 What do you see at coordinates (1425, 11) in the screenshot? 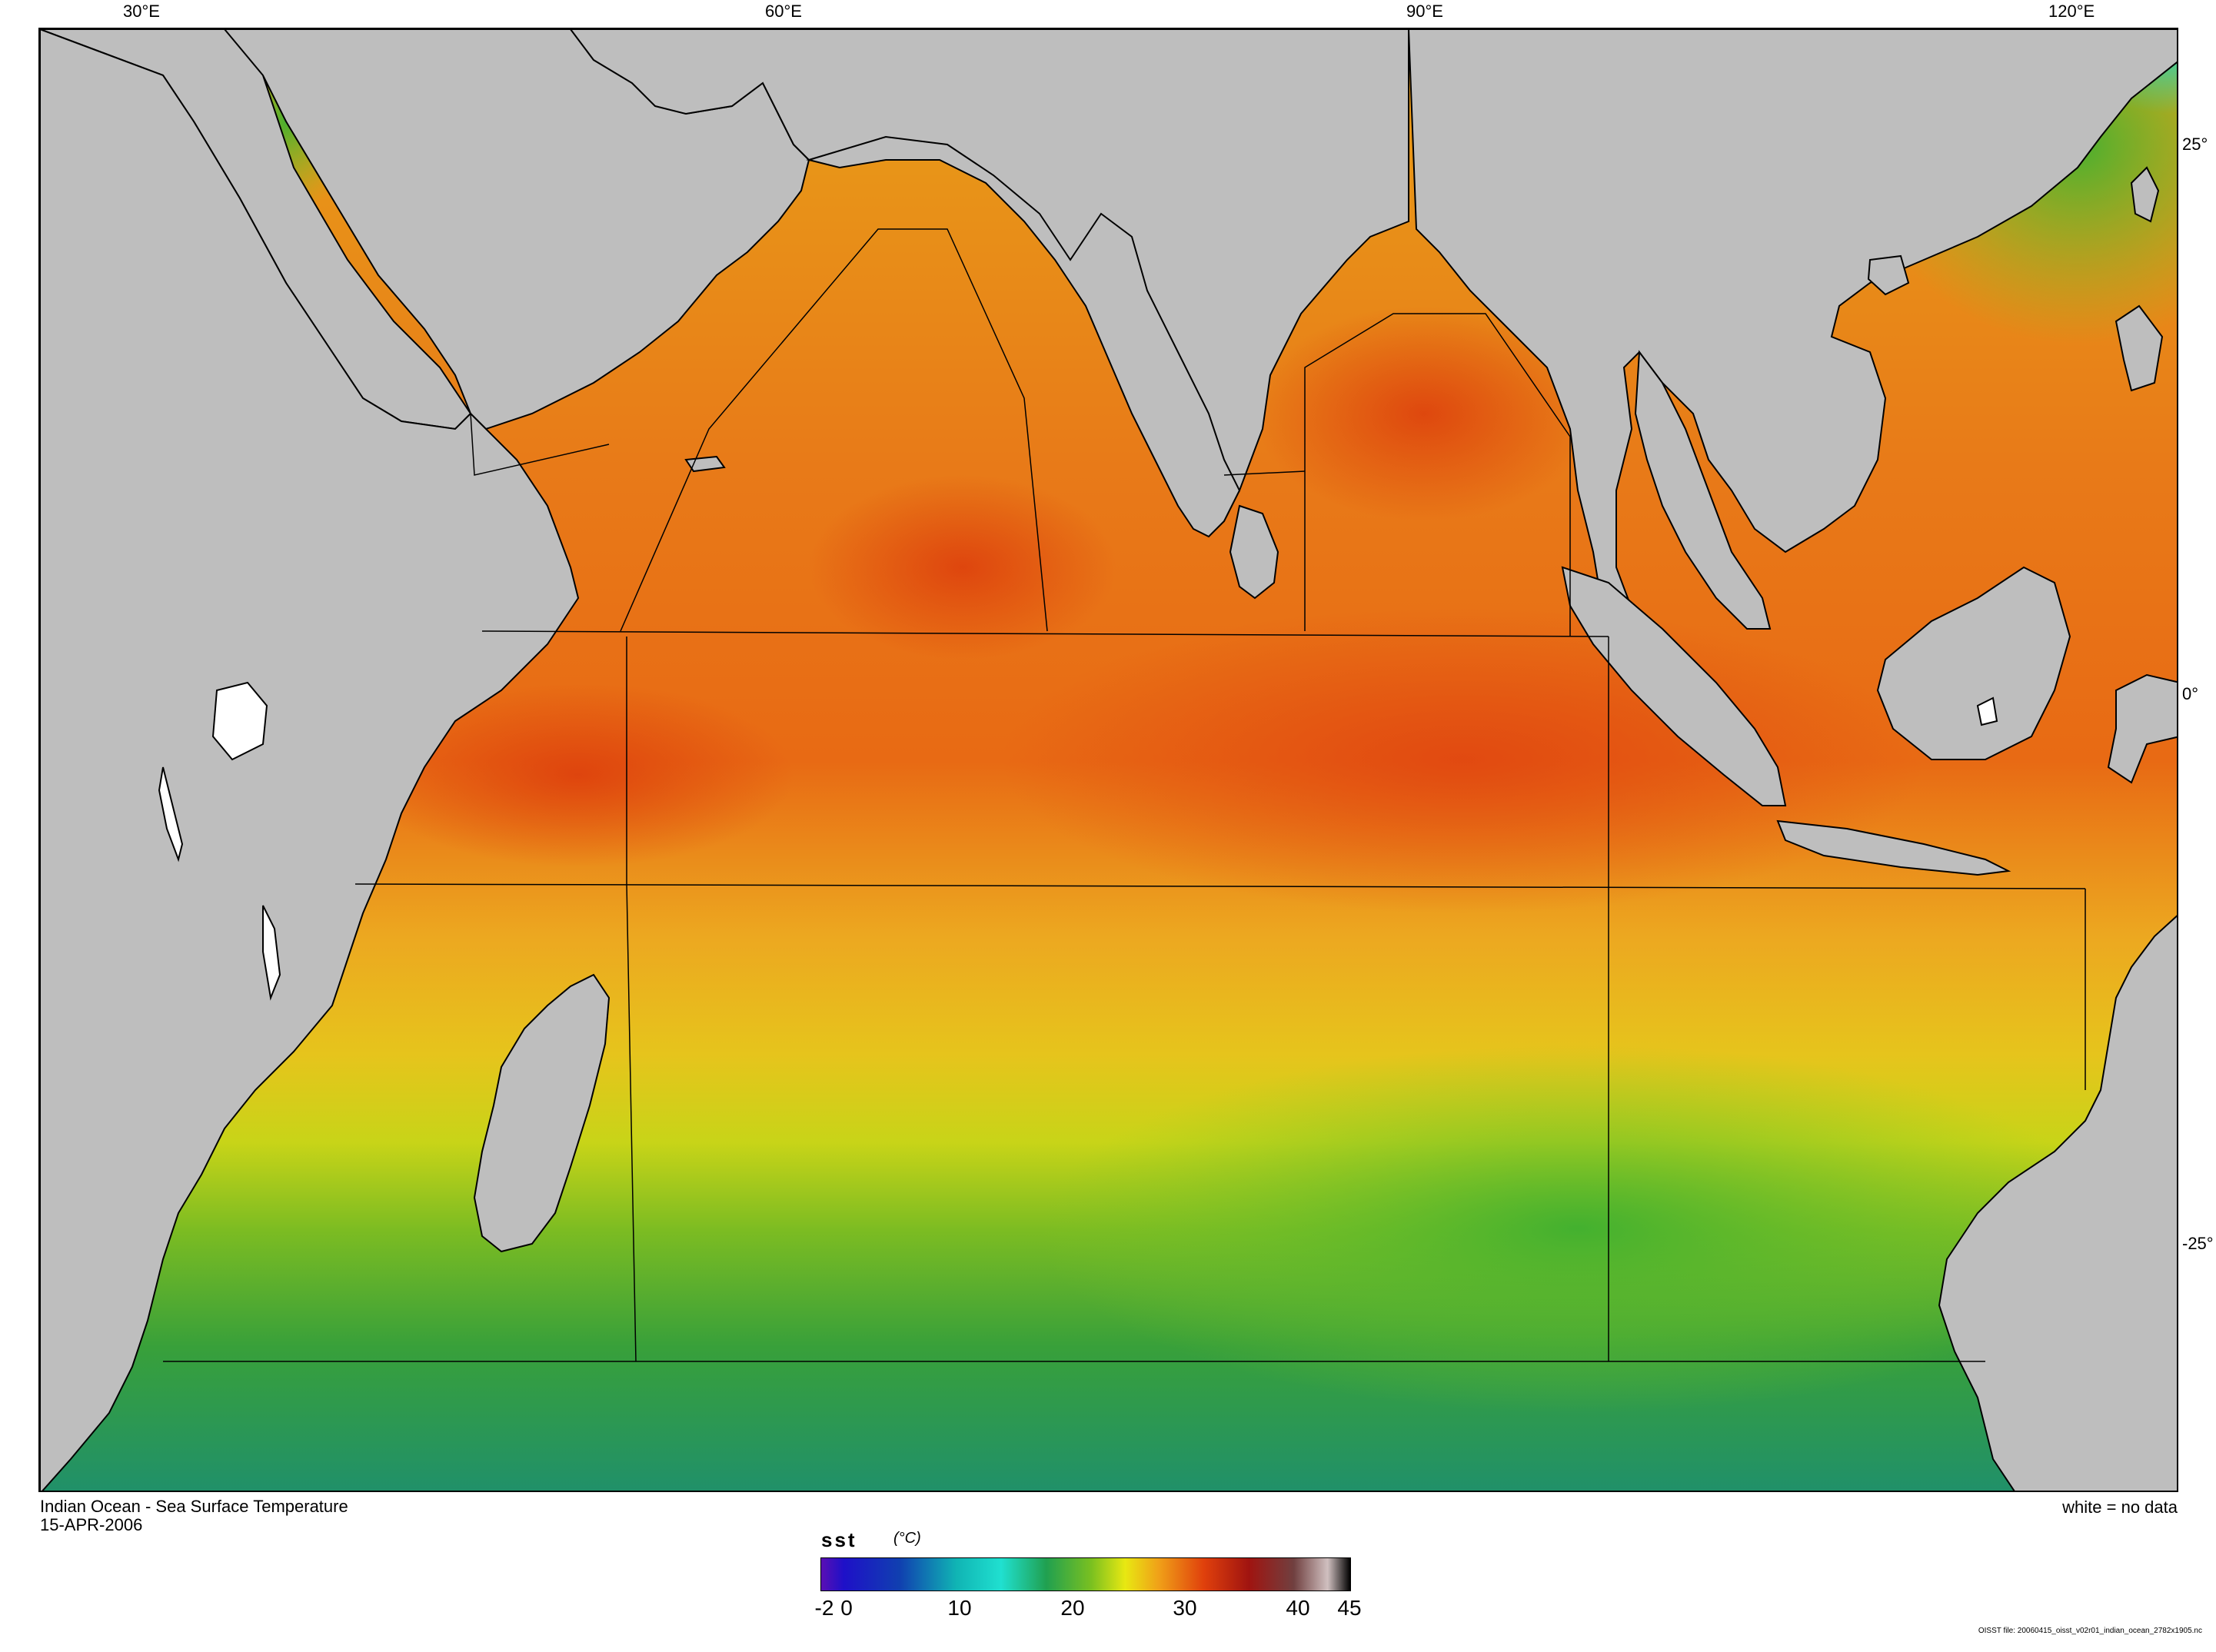
I see `longitude-label-90e: 90°E` at bounding box center [1425, 11].